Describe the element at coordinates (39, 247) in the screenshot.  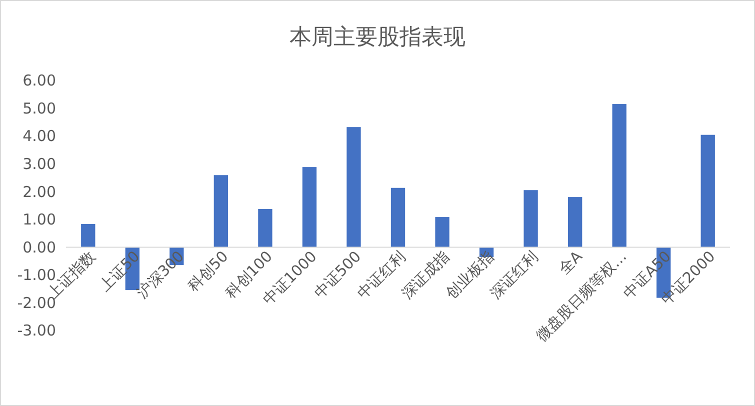
I see `y-tick-label: 0.00` at that location.